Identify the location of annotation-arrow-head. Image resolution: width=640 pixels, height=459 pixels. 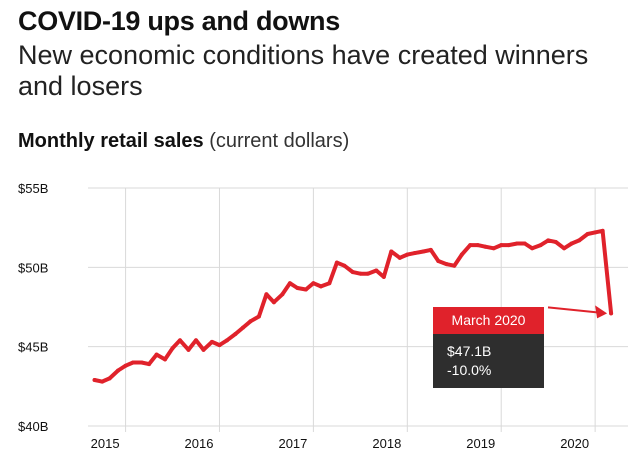
(601, 312).